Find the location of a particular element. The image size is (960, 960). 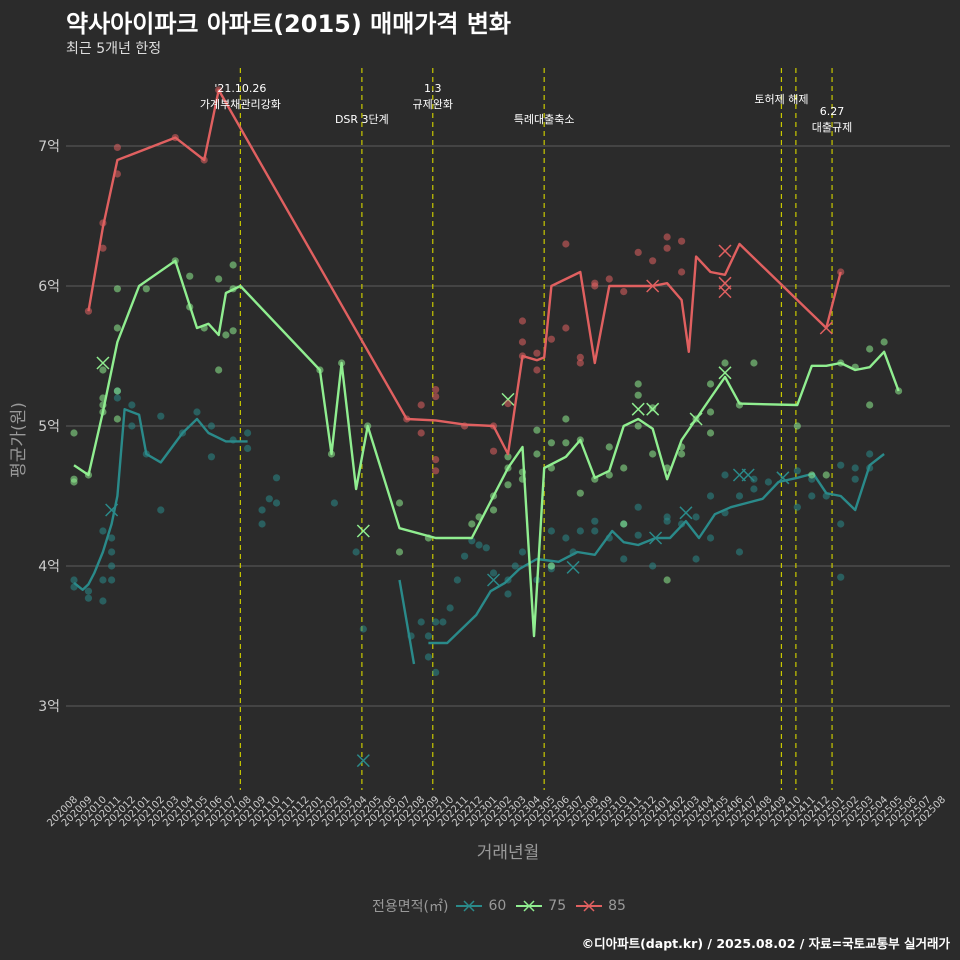

legend-label-85: 85 is located at coordinates (617, 906).